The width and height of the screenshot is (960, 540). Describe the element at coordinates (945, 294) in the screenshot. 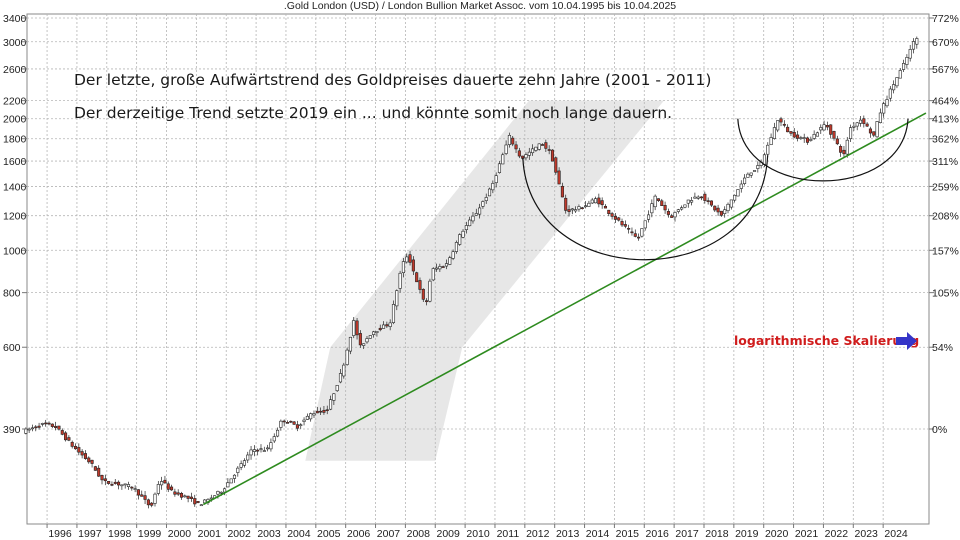

I see `y-right-tick-label: 105%` at that location.